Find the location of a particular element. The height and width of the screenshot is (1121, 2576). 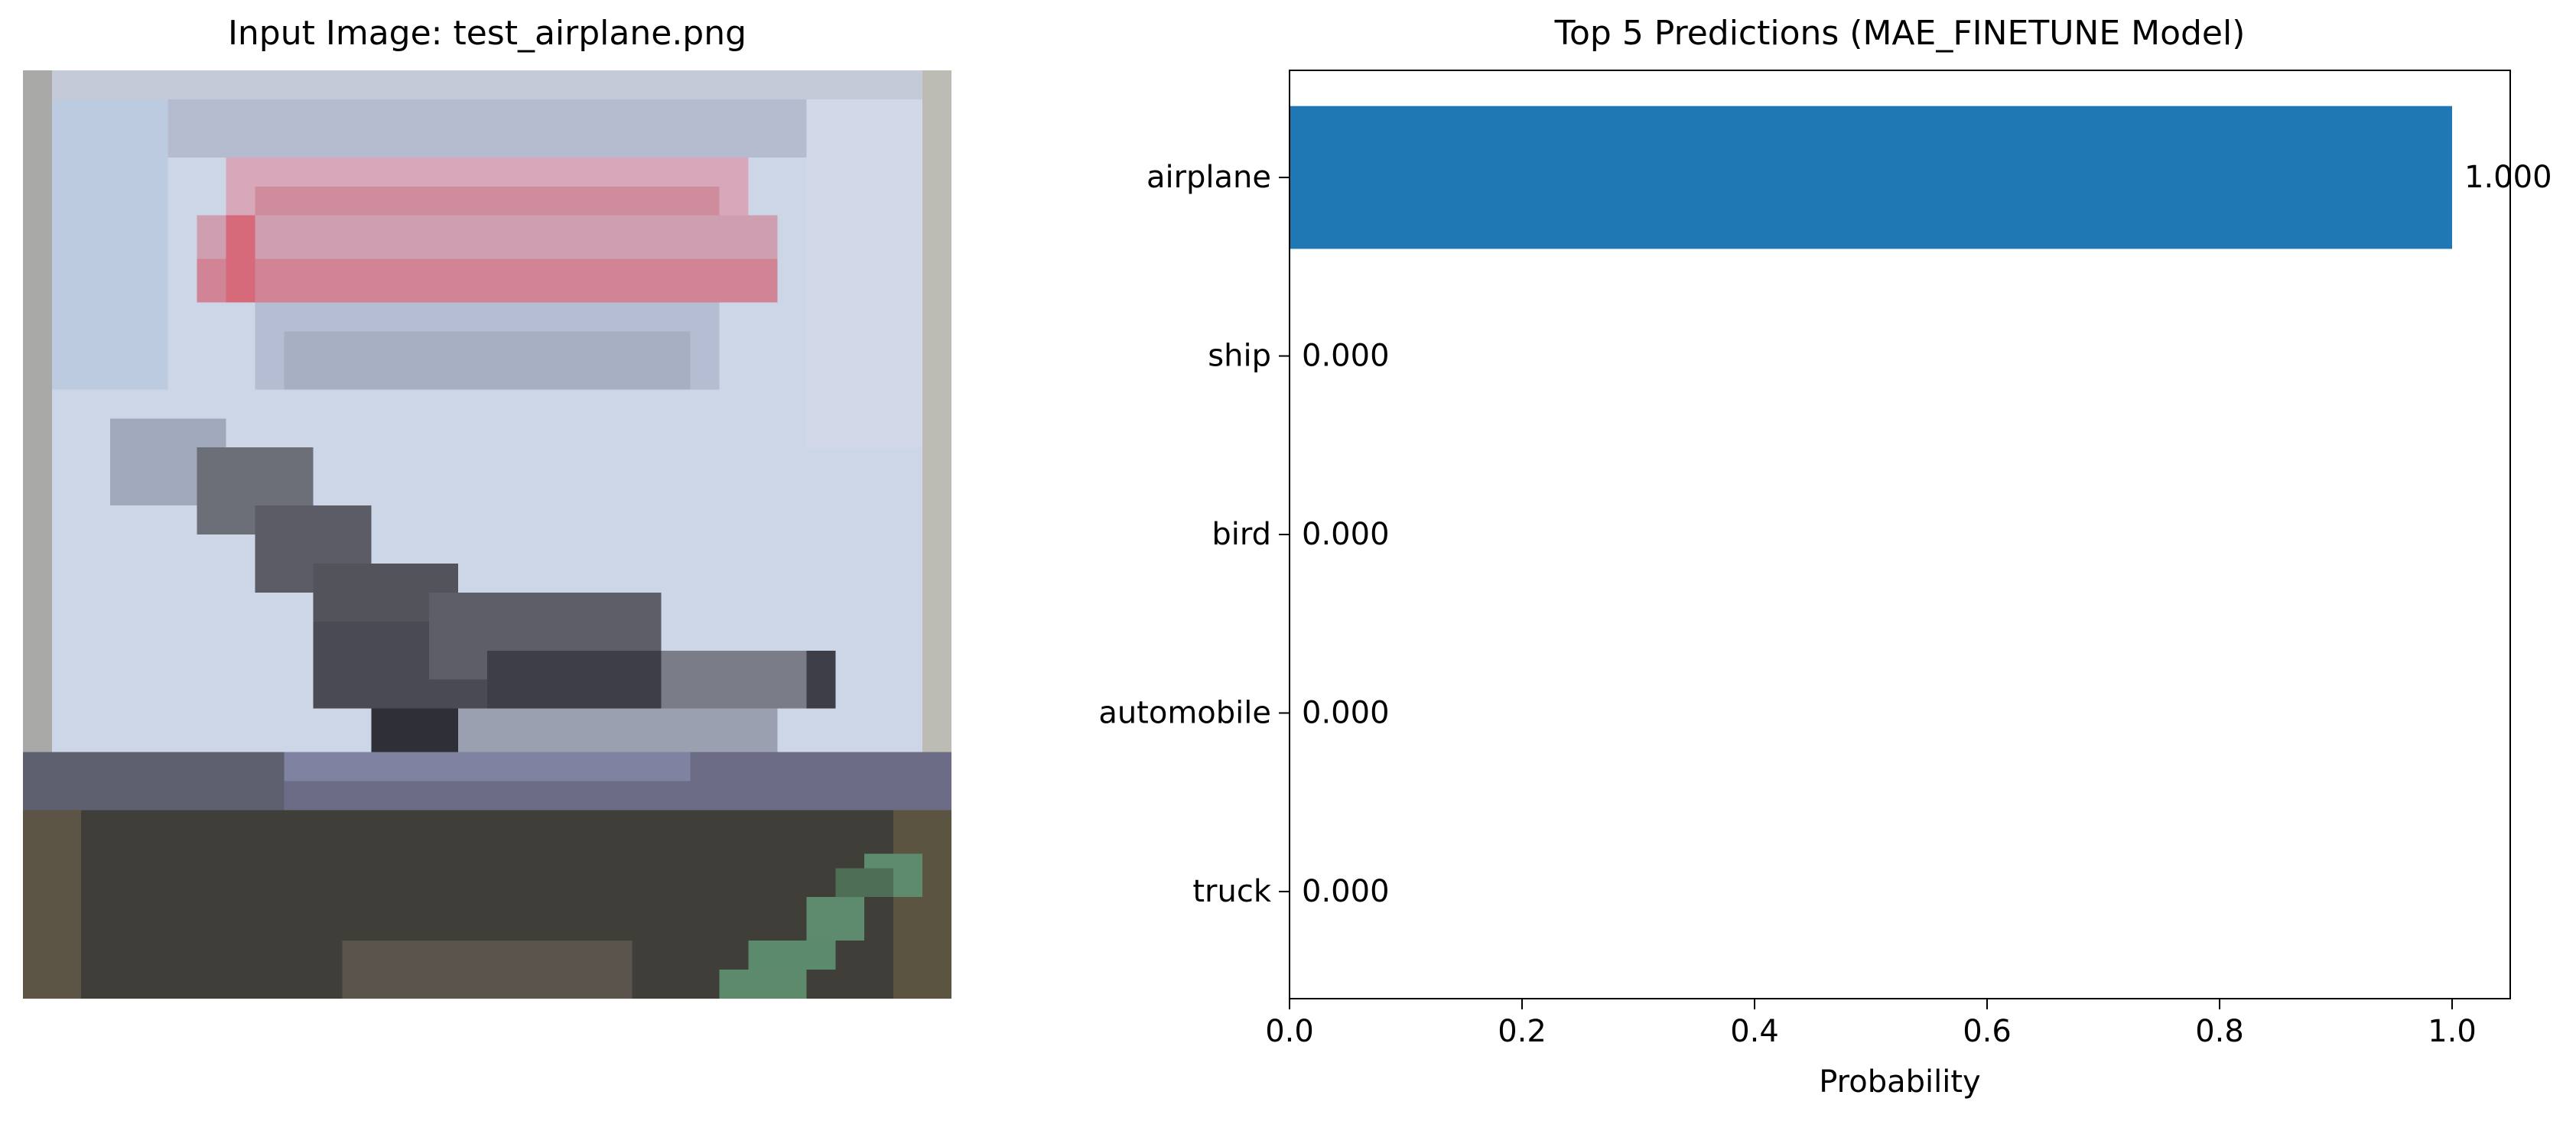

ytick-label-ship: ship is located at coordinates (1239, 356).